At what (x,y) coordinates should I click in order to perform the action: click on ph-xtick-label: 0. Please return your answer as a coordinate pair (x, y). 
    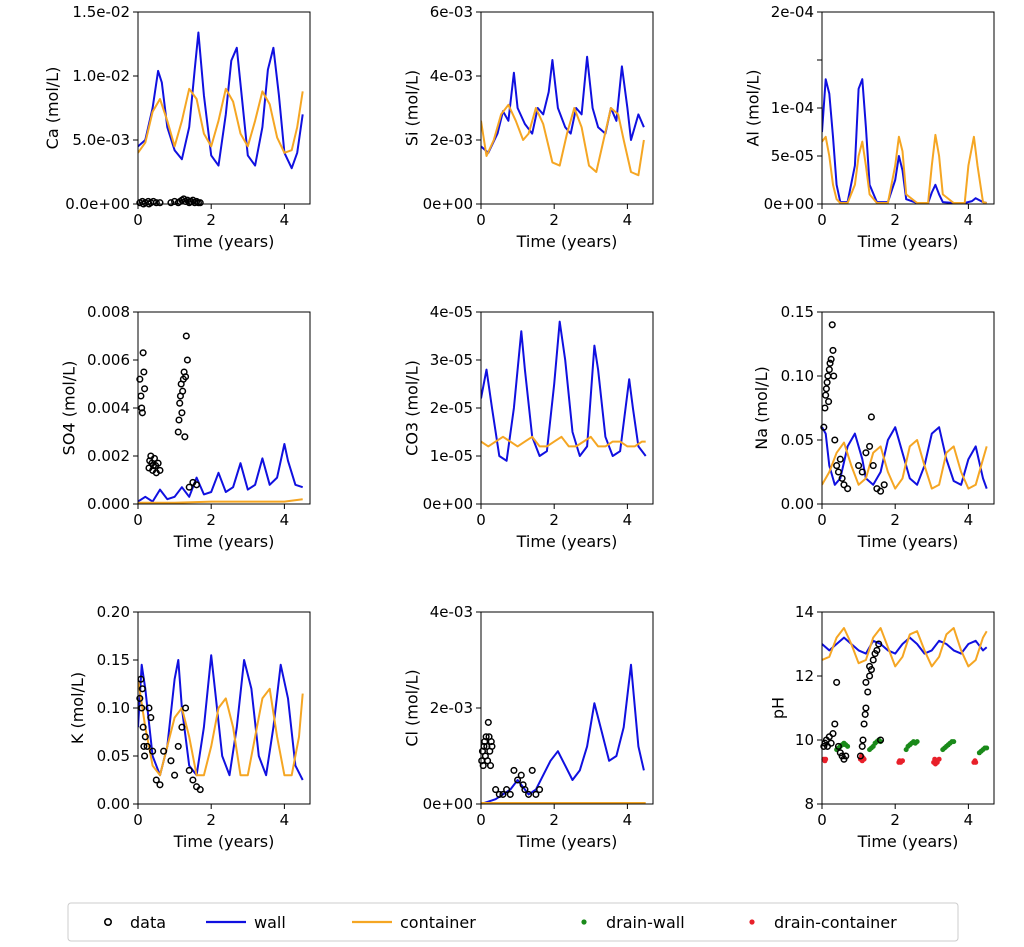
    Looking at the image, I should click on (822, 820).